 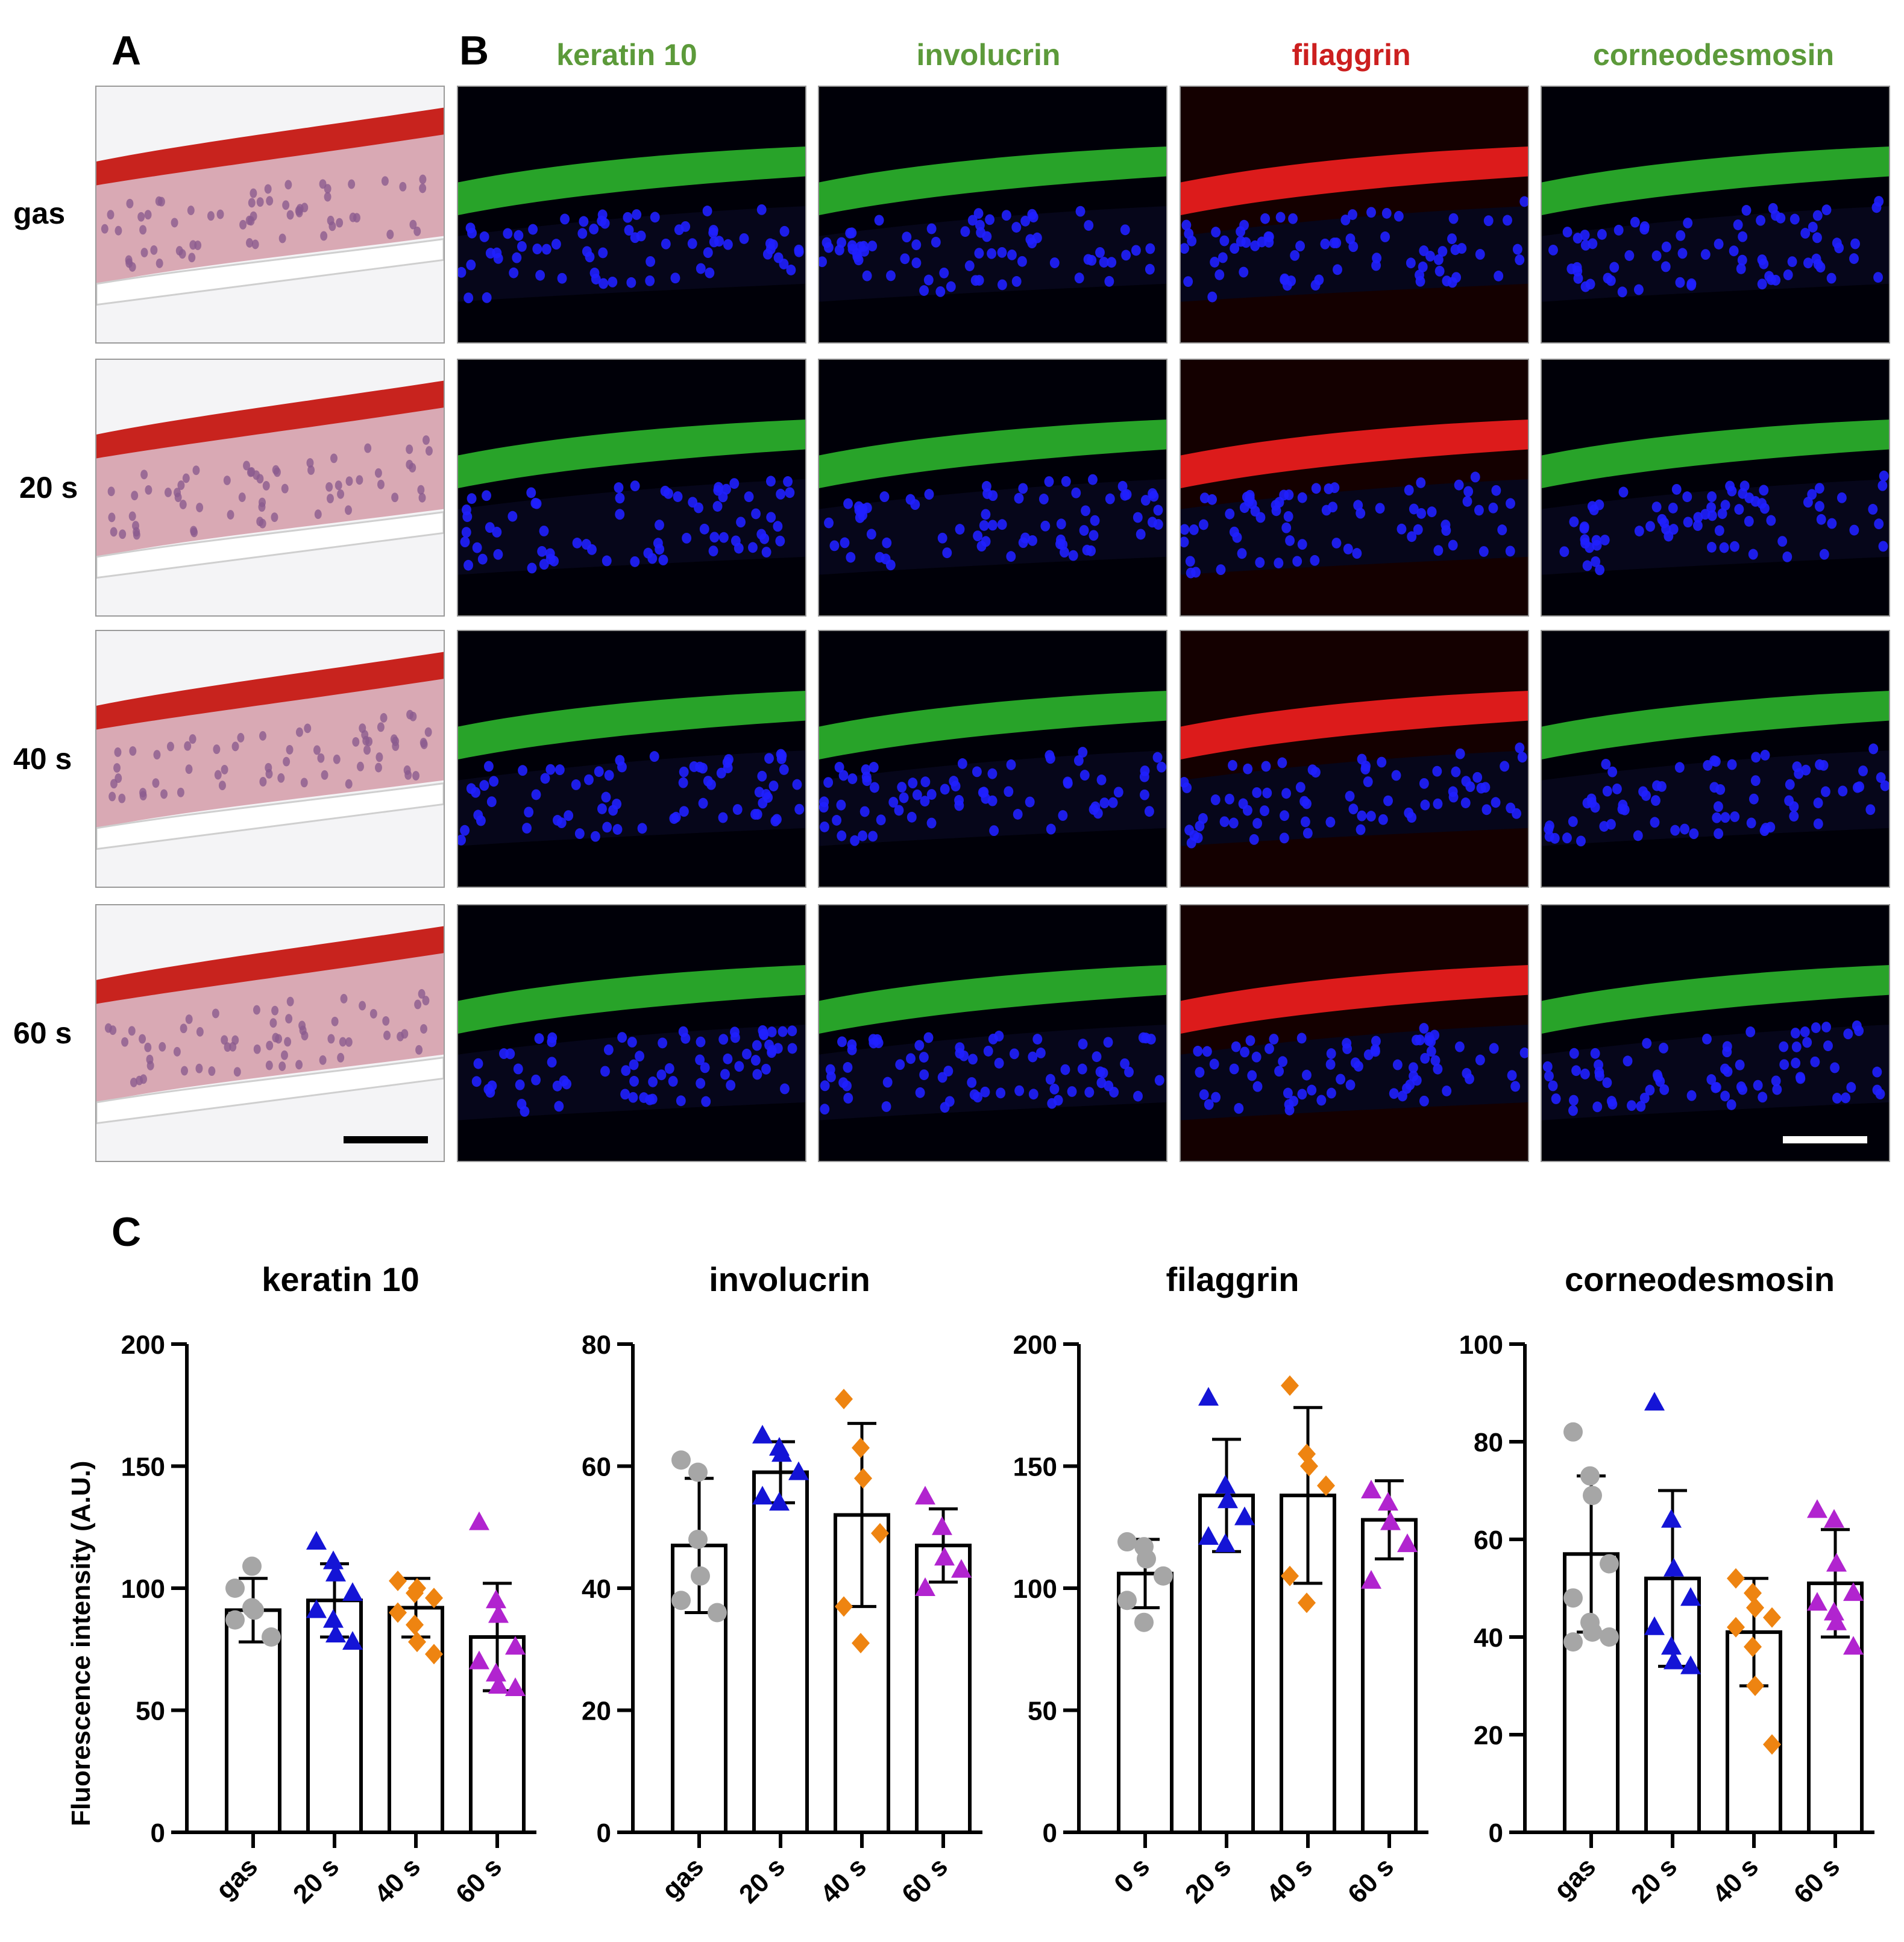 I want to click on micrograph-involucrin-60s, so click(x=992, y=1033).